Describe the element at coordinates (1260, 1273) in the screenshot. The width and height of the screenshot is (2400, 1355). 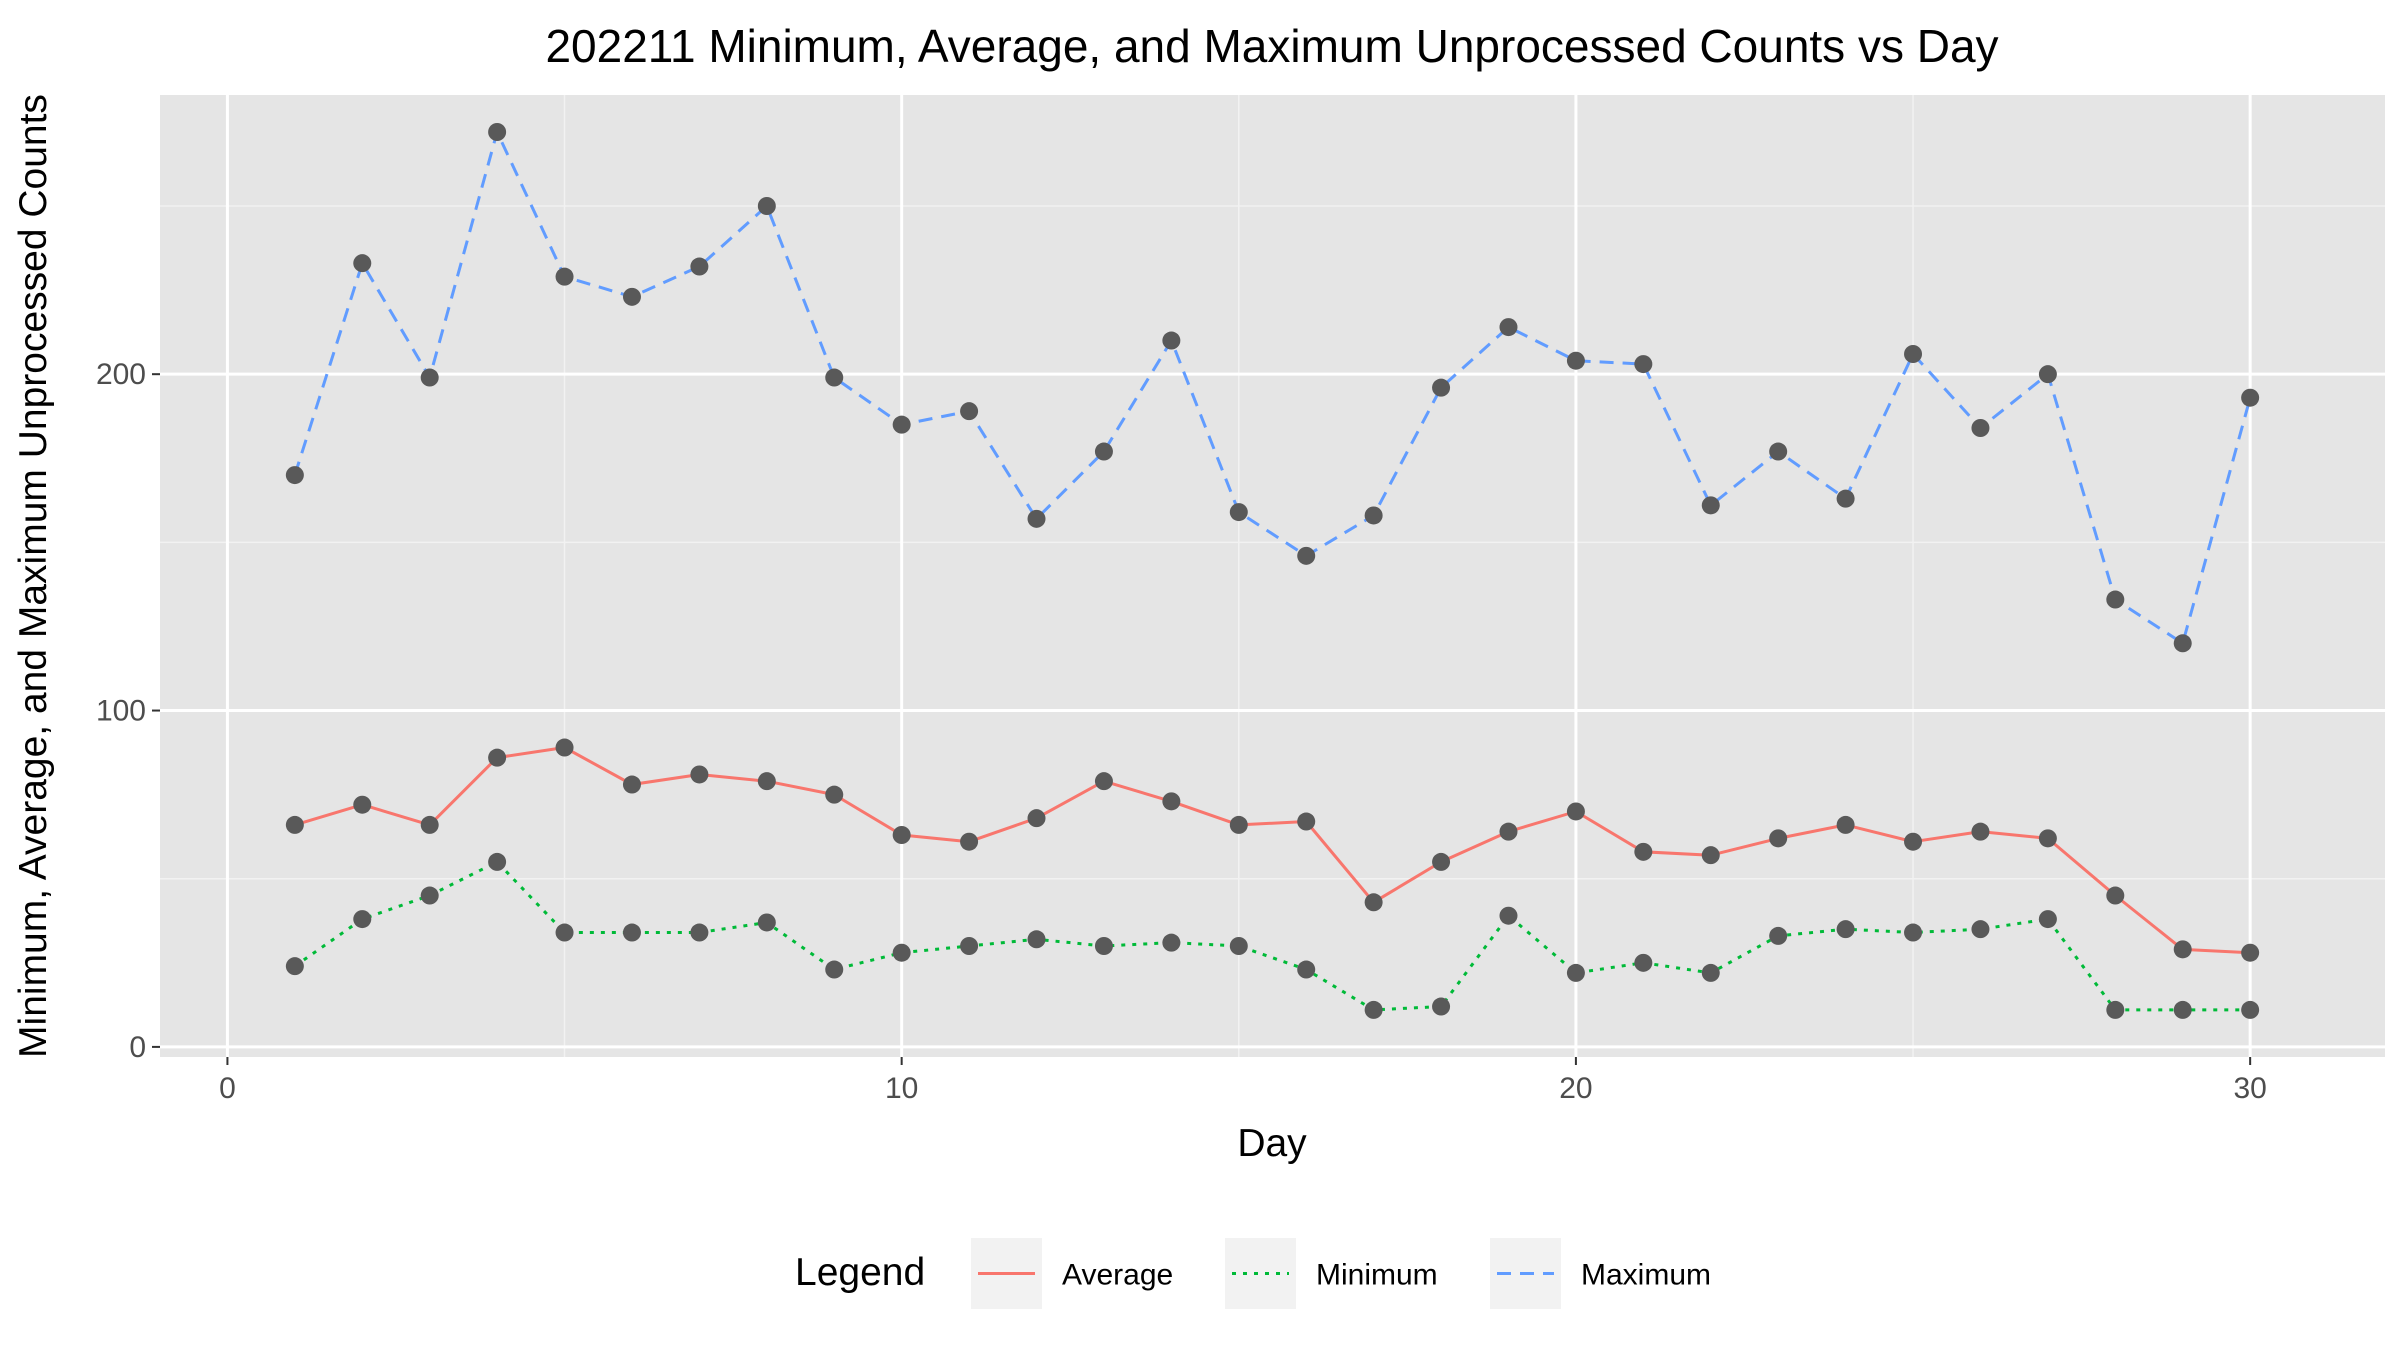
I see `legend-key-minimum` at that location.